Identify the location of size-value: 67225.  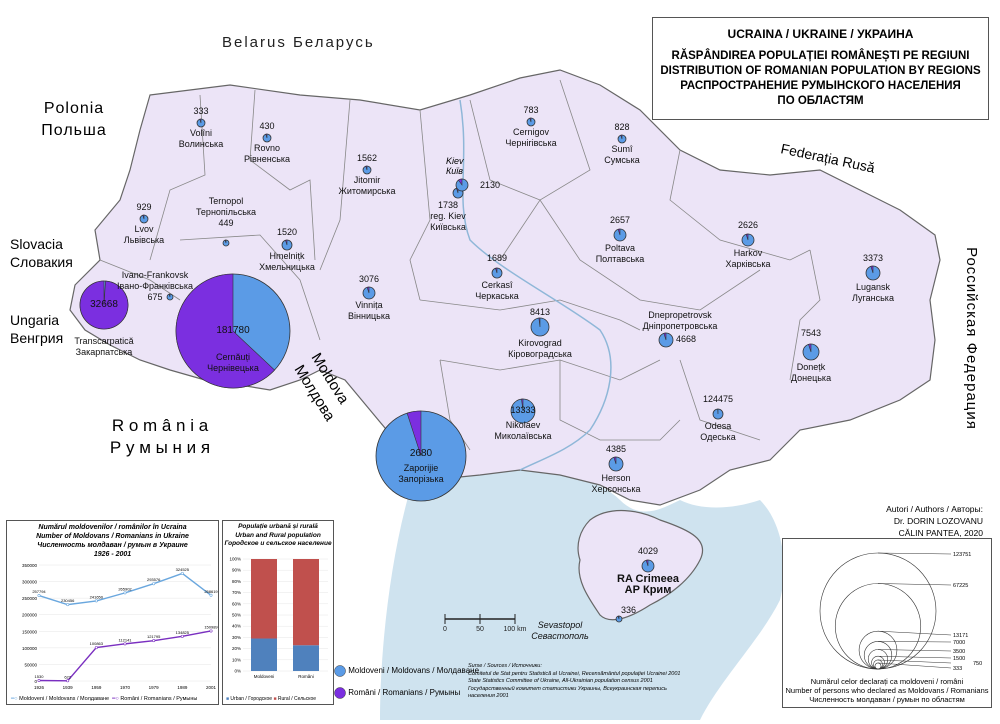
(960, 586).